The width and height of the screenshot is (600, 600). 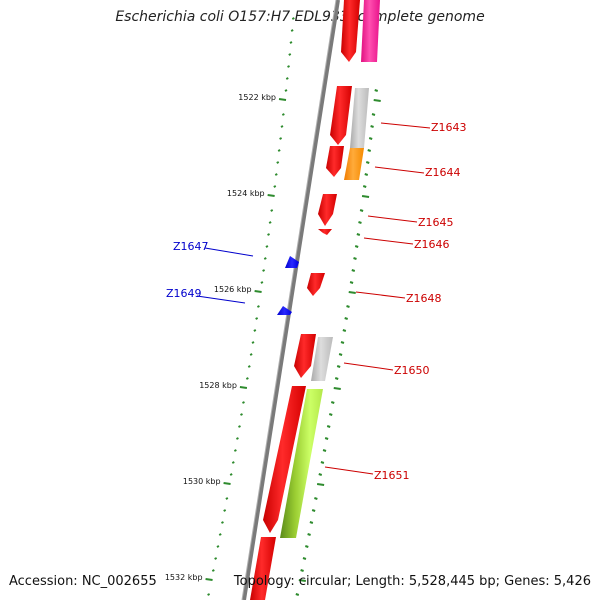 What do you see at coordinates (218, 385) in the screenshot?
I see `scale-tick-label: 1528 kbp` at bounding box center [218, 385].